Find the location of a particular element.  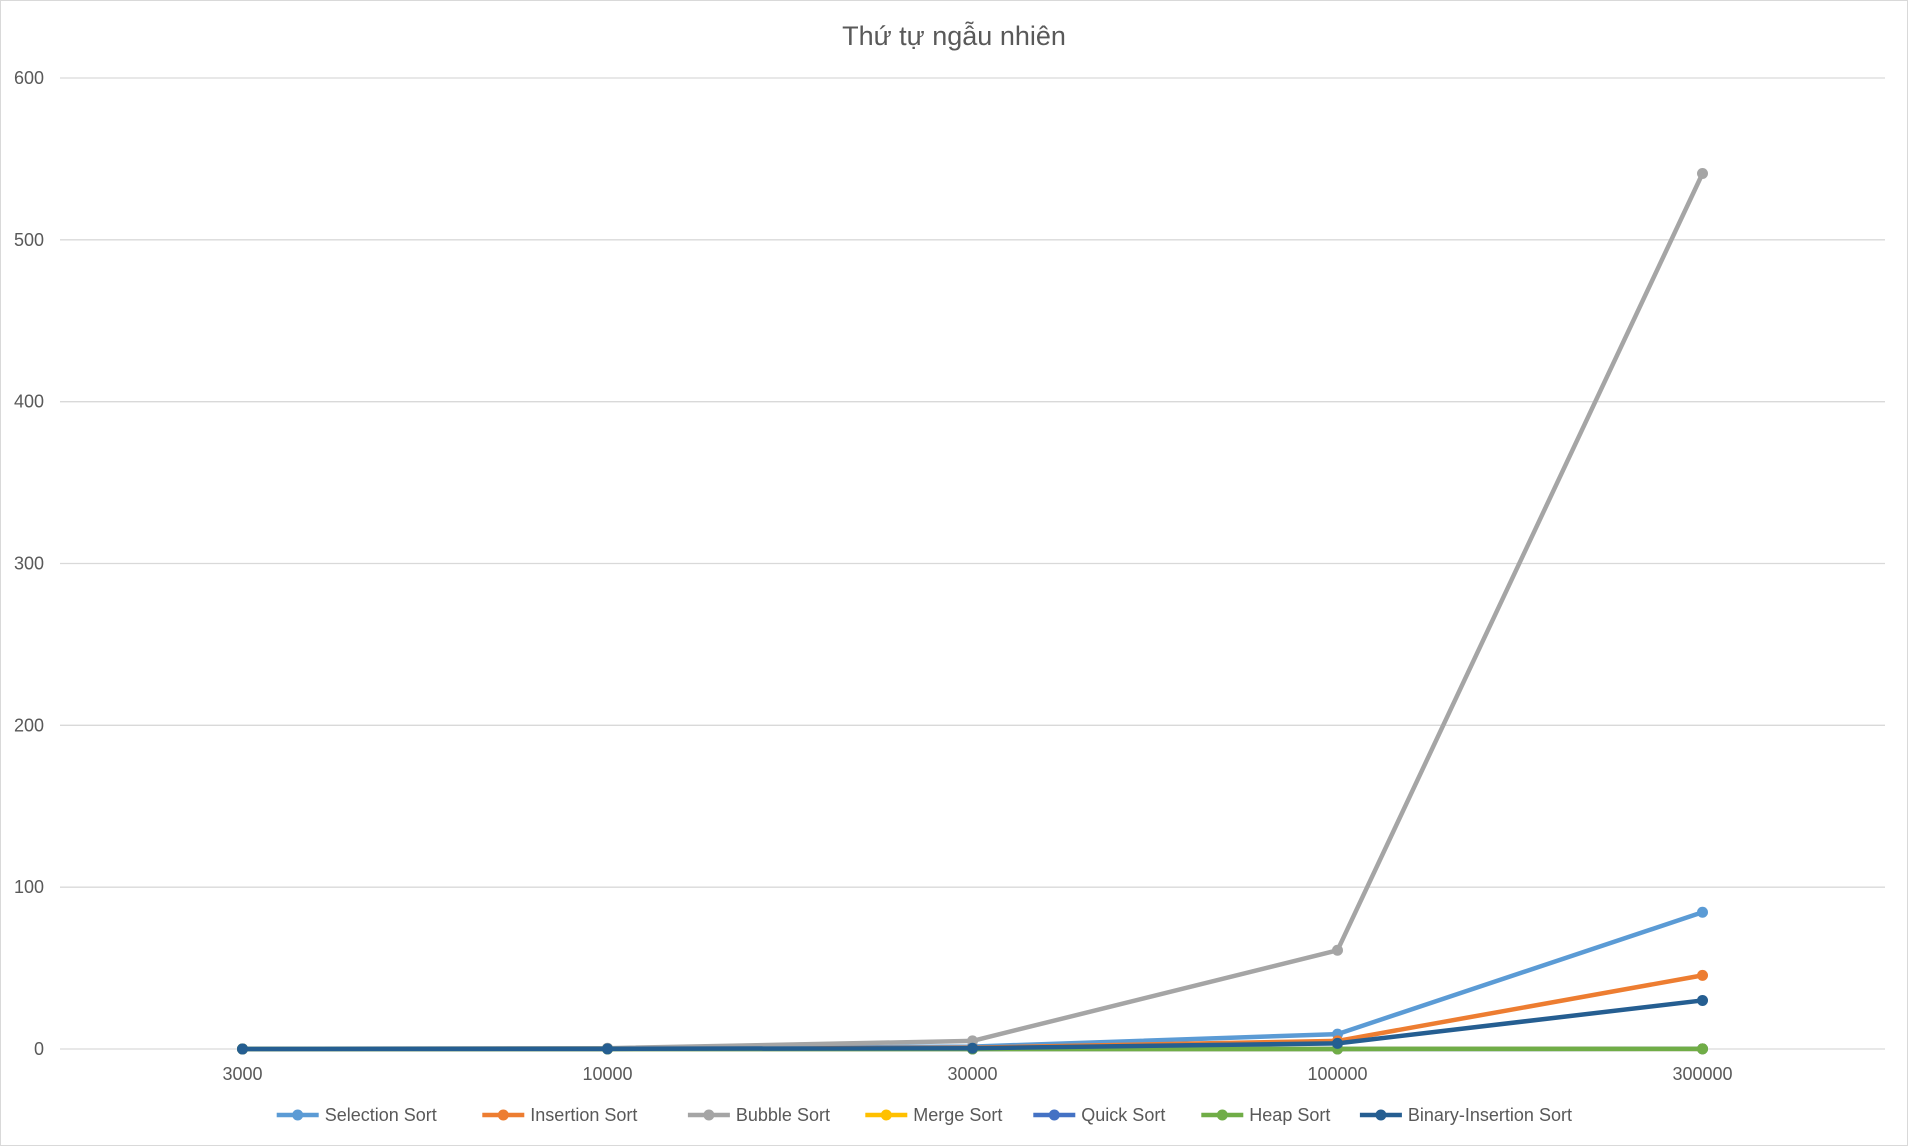

x-tick-label: 10000 is located at coordinates (607, 1074).